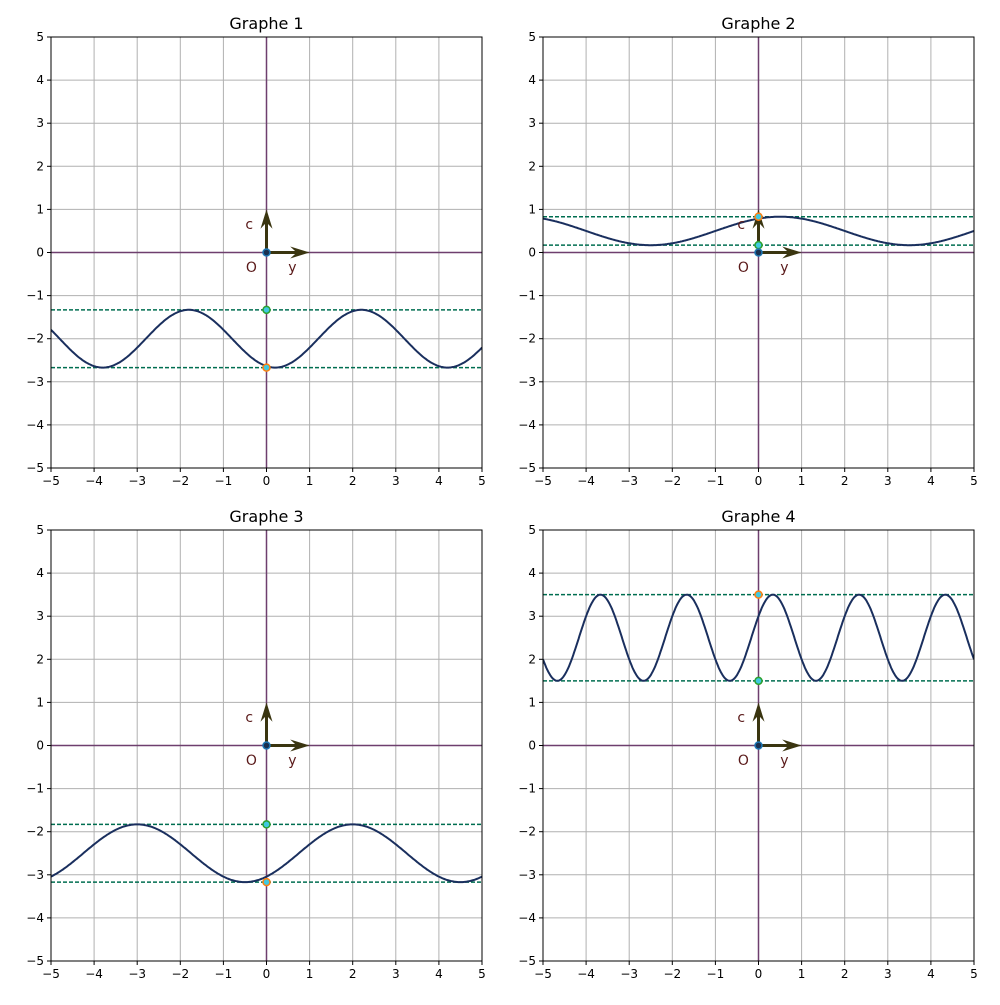 This screenshot has height=1005, width=1000. Describe the element at coordinates (266, 516) in the screenshot. I see `subplot-title: Graphe 3` at that location.